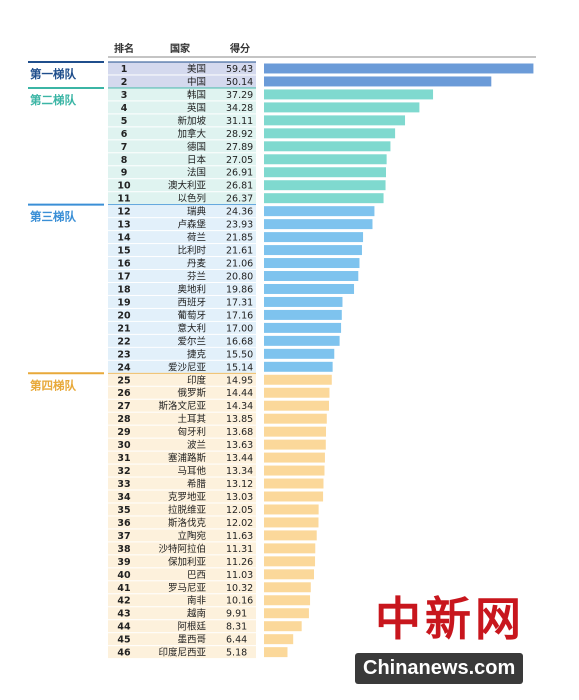 This screenshot has height=700, width=579. What do you see at coordinates (124, 69) in the screenshot?
I see `rank-label: 1` at bounding box center [124, 69].